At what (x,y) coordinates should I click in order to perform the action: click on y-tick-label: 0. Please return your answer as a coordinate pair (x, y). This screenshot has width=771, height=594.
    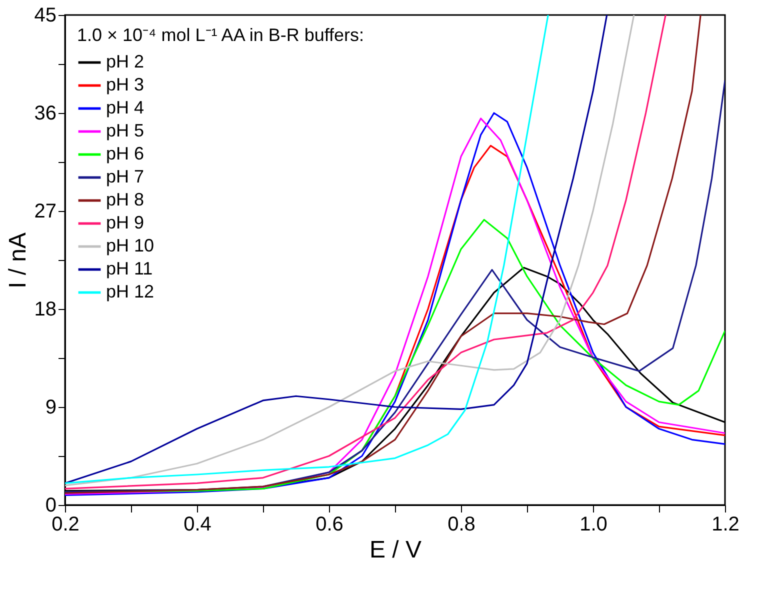
    Looking at the image, I should click on (50, 505).